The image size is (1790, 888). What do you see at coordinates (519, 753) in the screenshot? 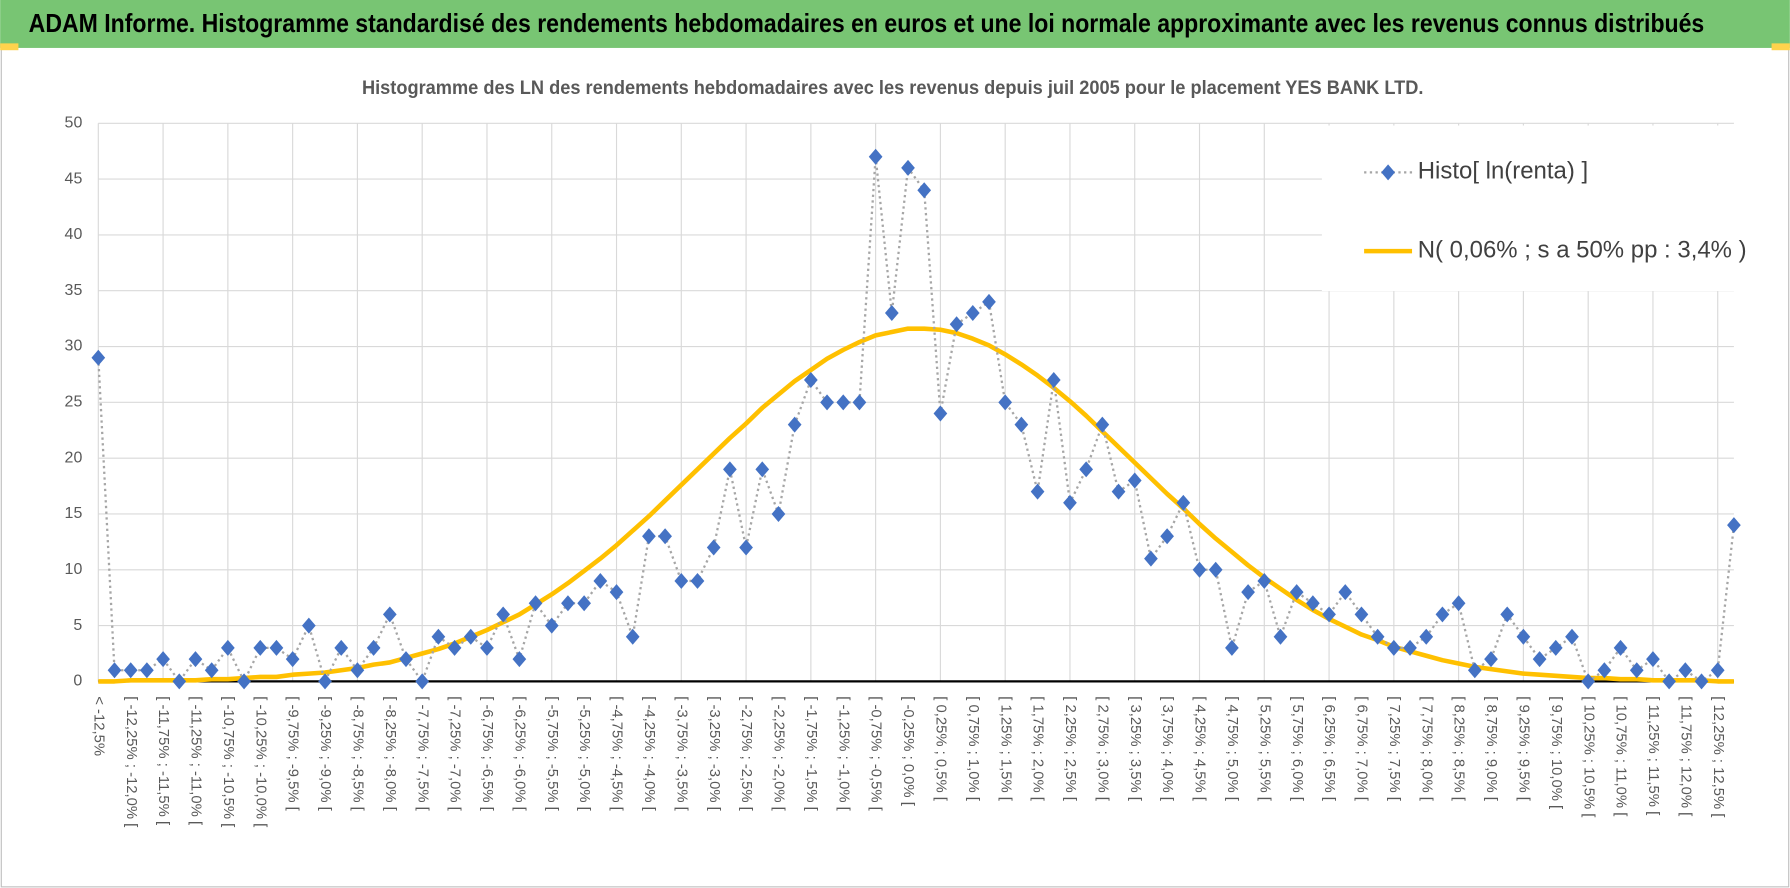
I see `x-tick-label: [ -6,25% ; -6,0% [` at bounding box center [519, 753].